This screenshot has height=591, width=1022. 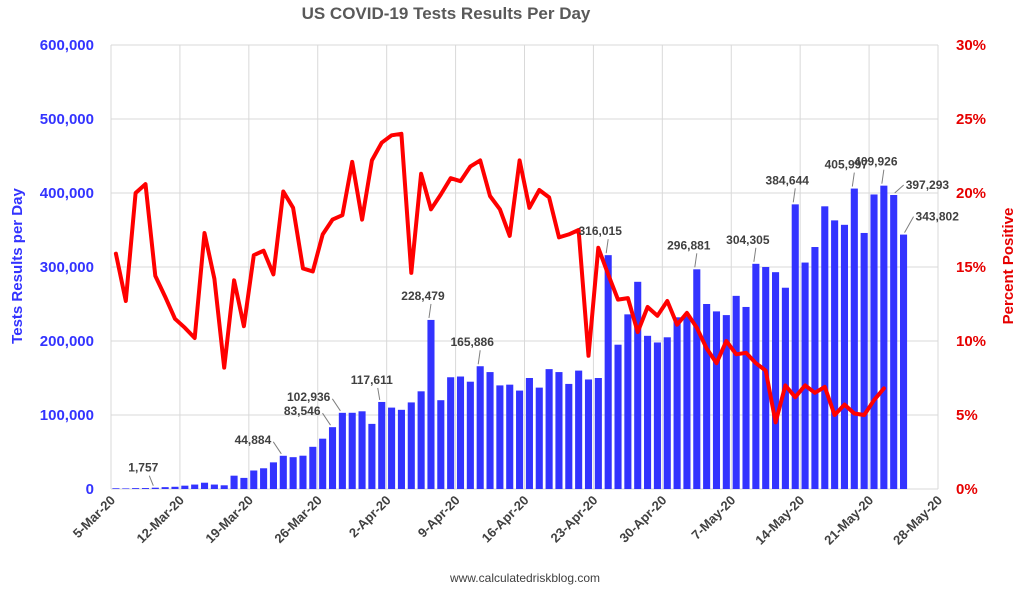 I want to click on y-tick-right: 25%, so click(x=971, y=119).